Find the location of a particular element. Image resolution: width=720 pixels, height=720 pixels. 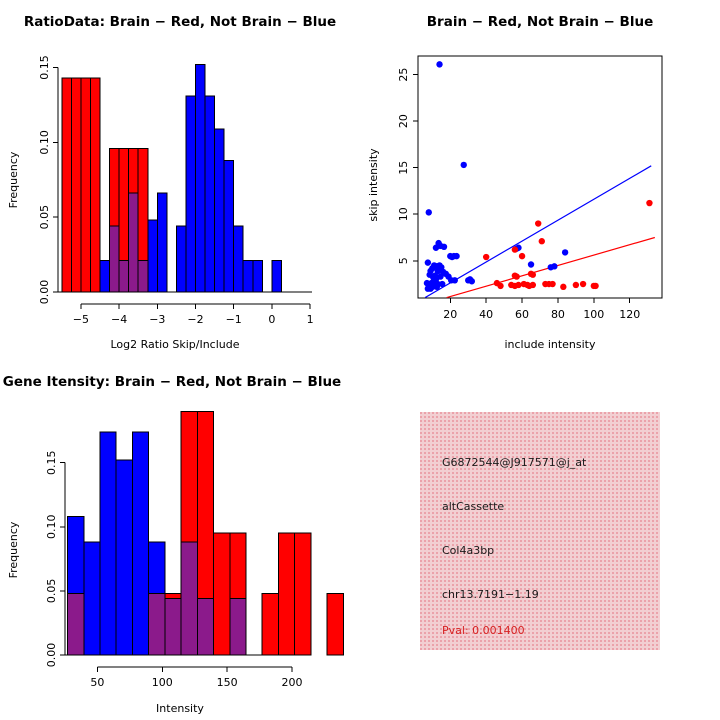

x-tick-label: −2 is located at coordinates (195, 319).